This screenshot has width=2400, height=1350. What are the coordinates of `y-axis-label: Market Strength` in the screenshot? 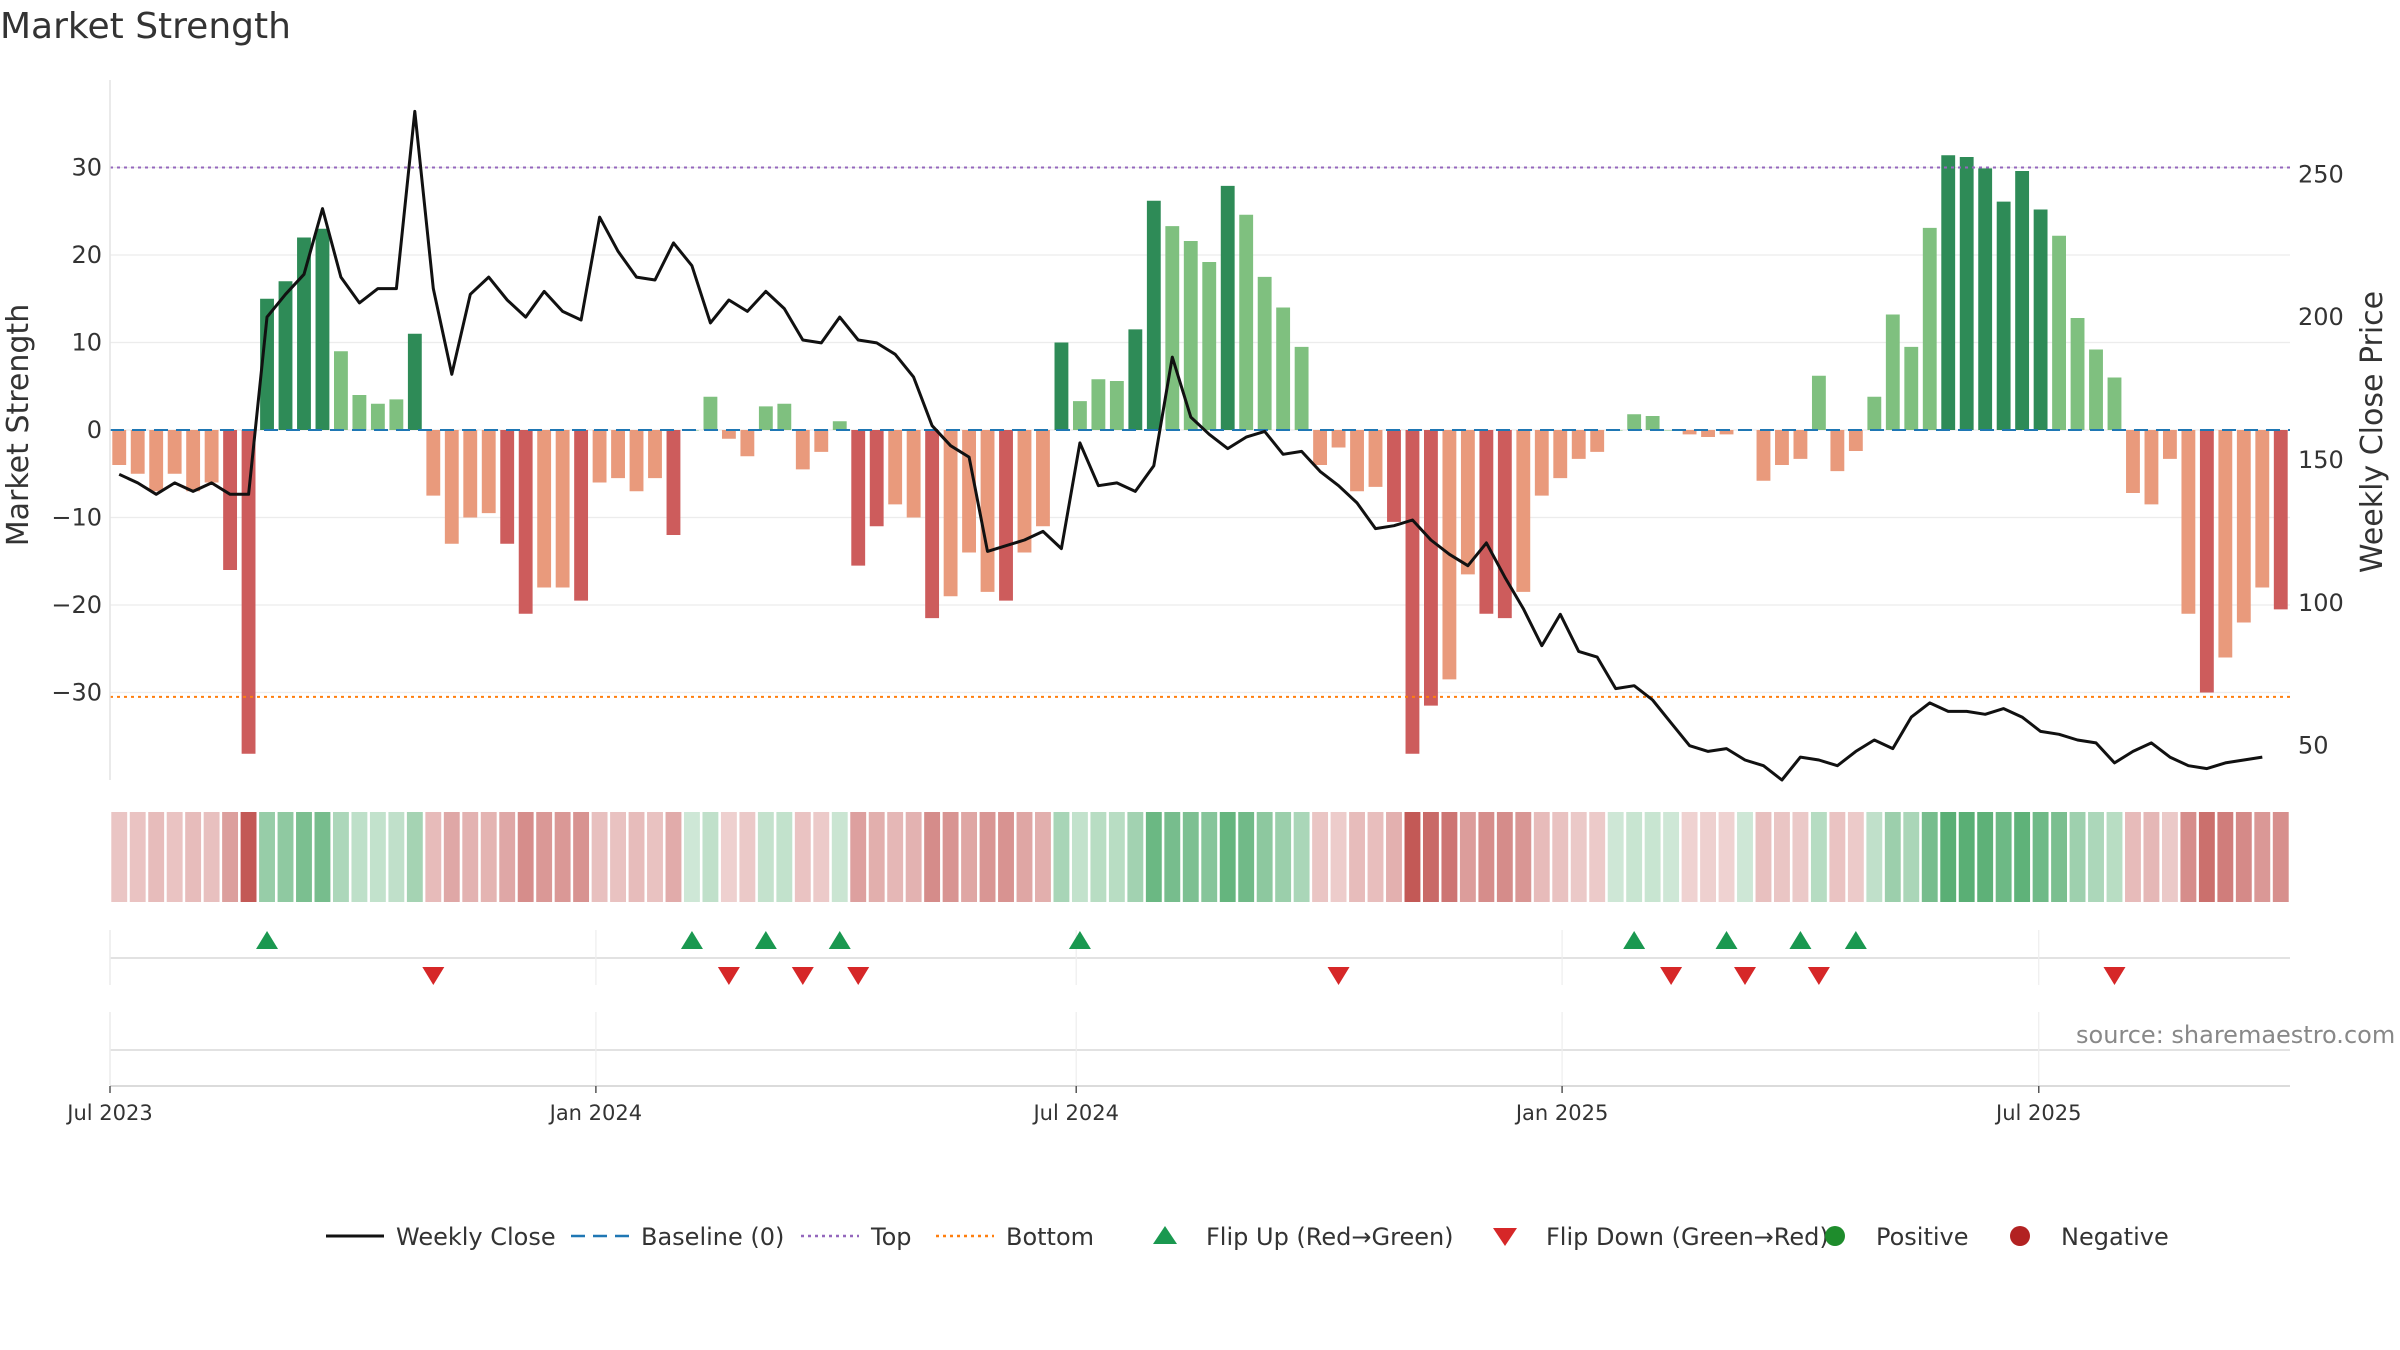 It's located at (18, 425).